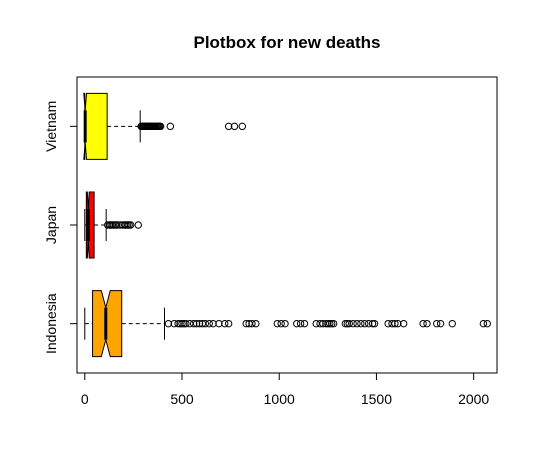 The height and width of the screenshot is (469, 537). I want to click on x-tick-label: 500, so click(182, 399).